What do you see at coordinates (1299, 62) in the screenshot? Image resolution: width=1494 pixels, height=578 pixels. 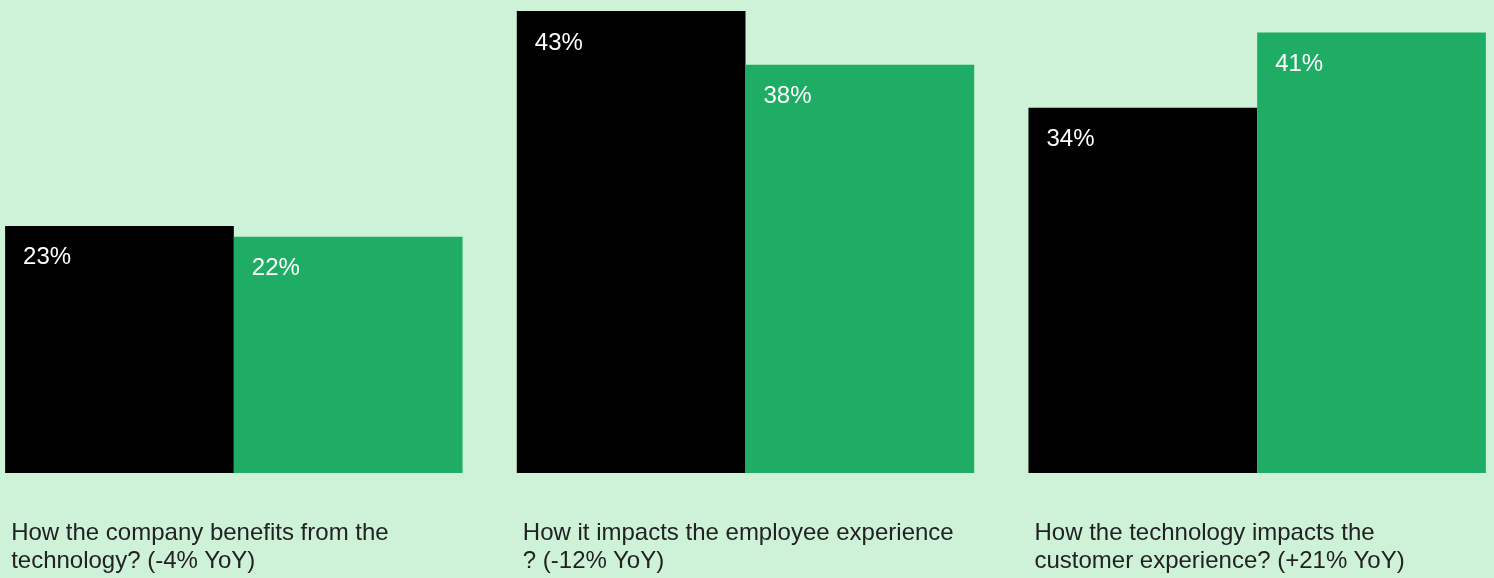 I see `data-label: 41%` at bounding box center [1299, 62].